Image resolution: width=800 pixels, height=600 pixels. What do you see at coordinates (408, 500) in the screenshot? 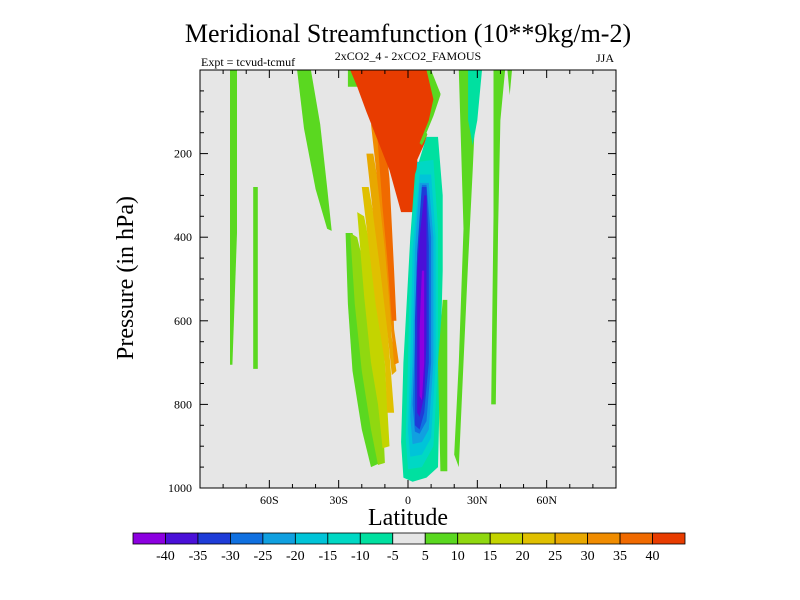
I see `x-tick-label: 0` at bounding box center [408, 500].